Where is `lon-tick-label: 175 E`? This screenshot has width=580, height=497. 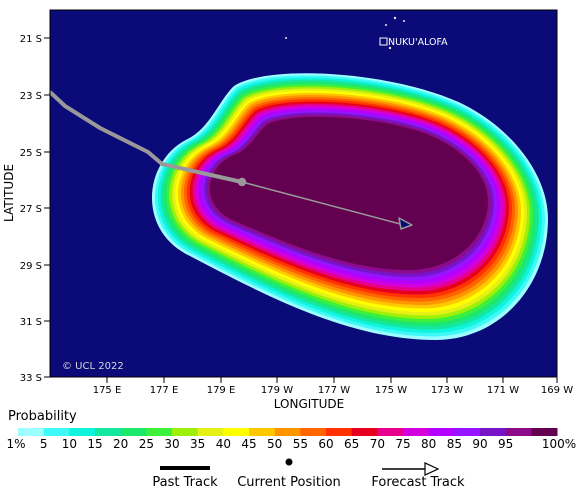 lon-tick-label: 175 E is located at coordinates (107, 390).